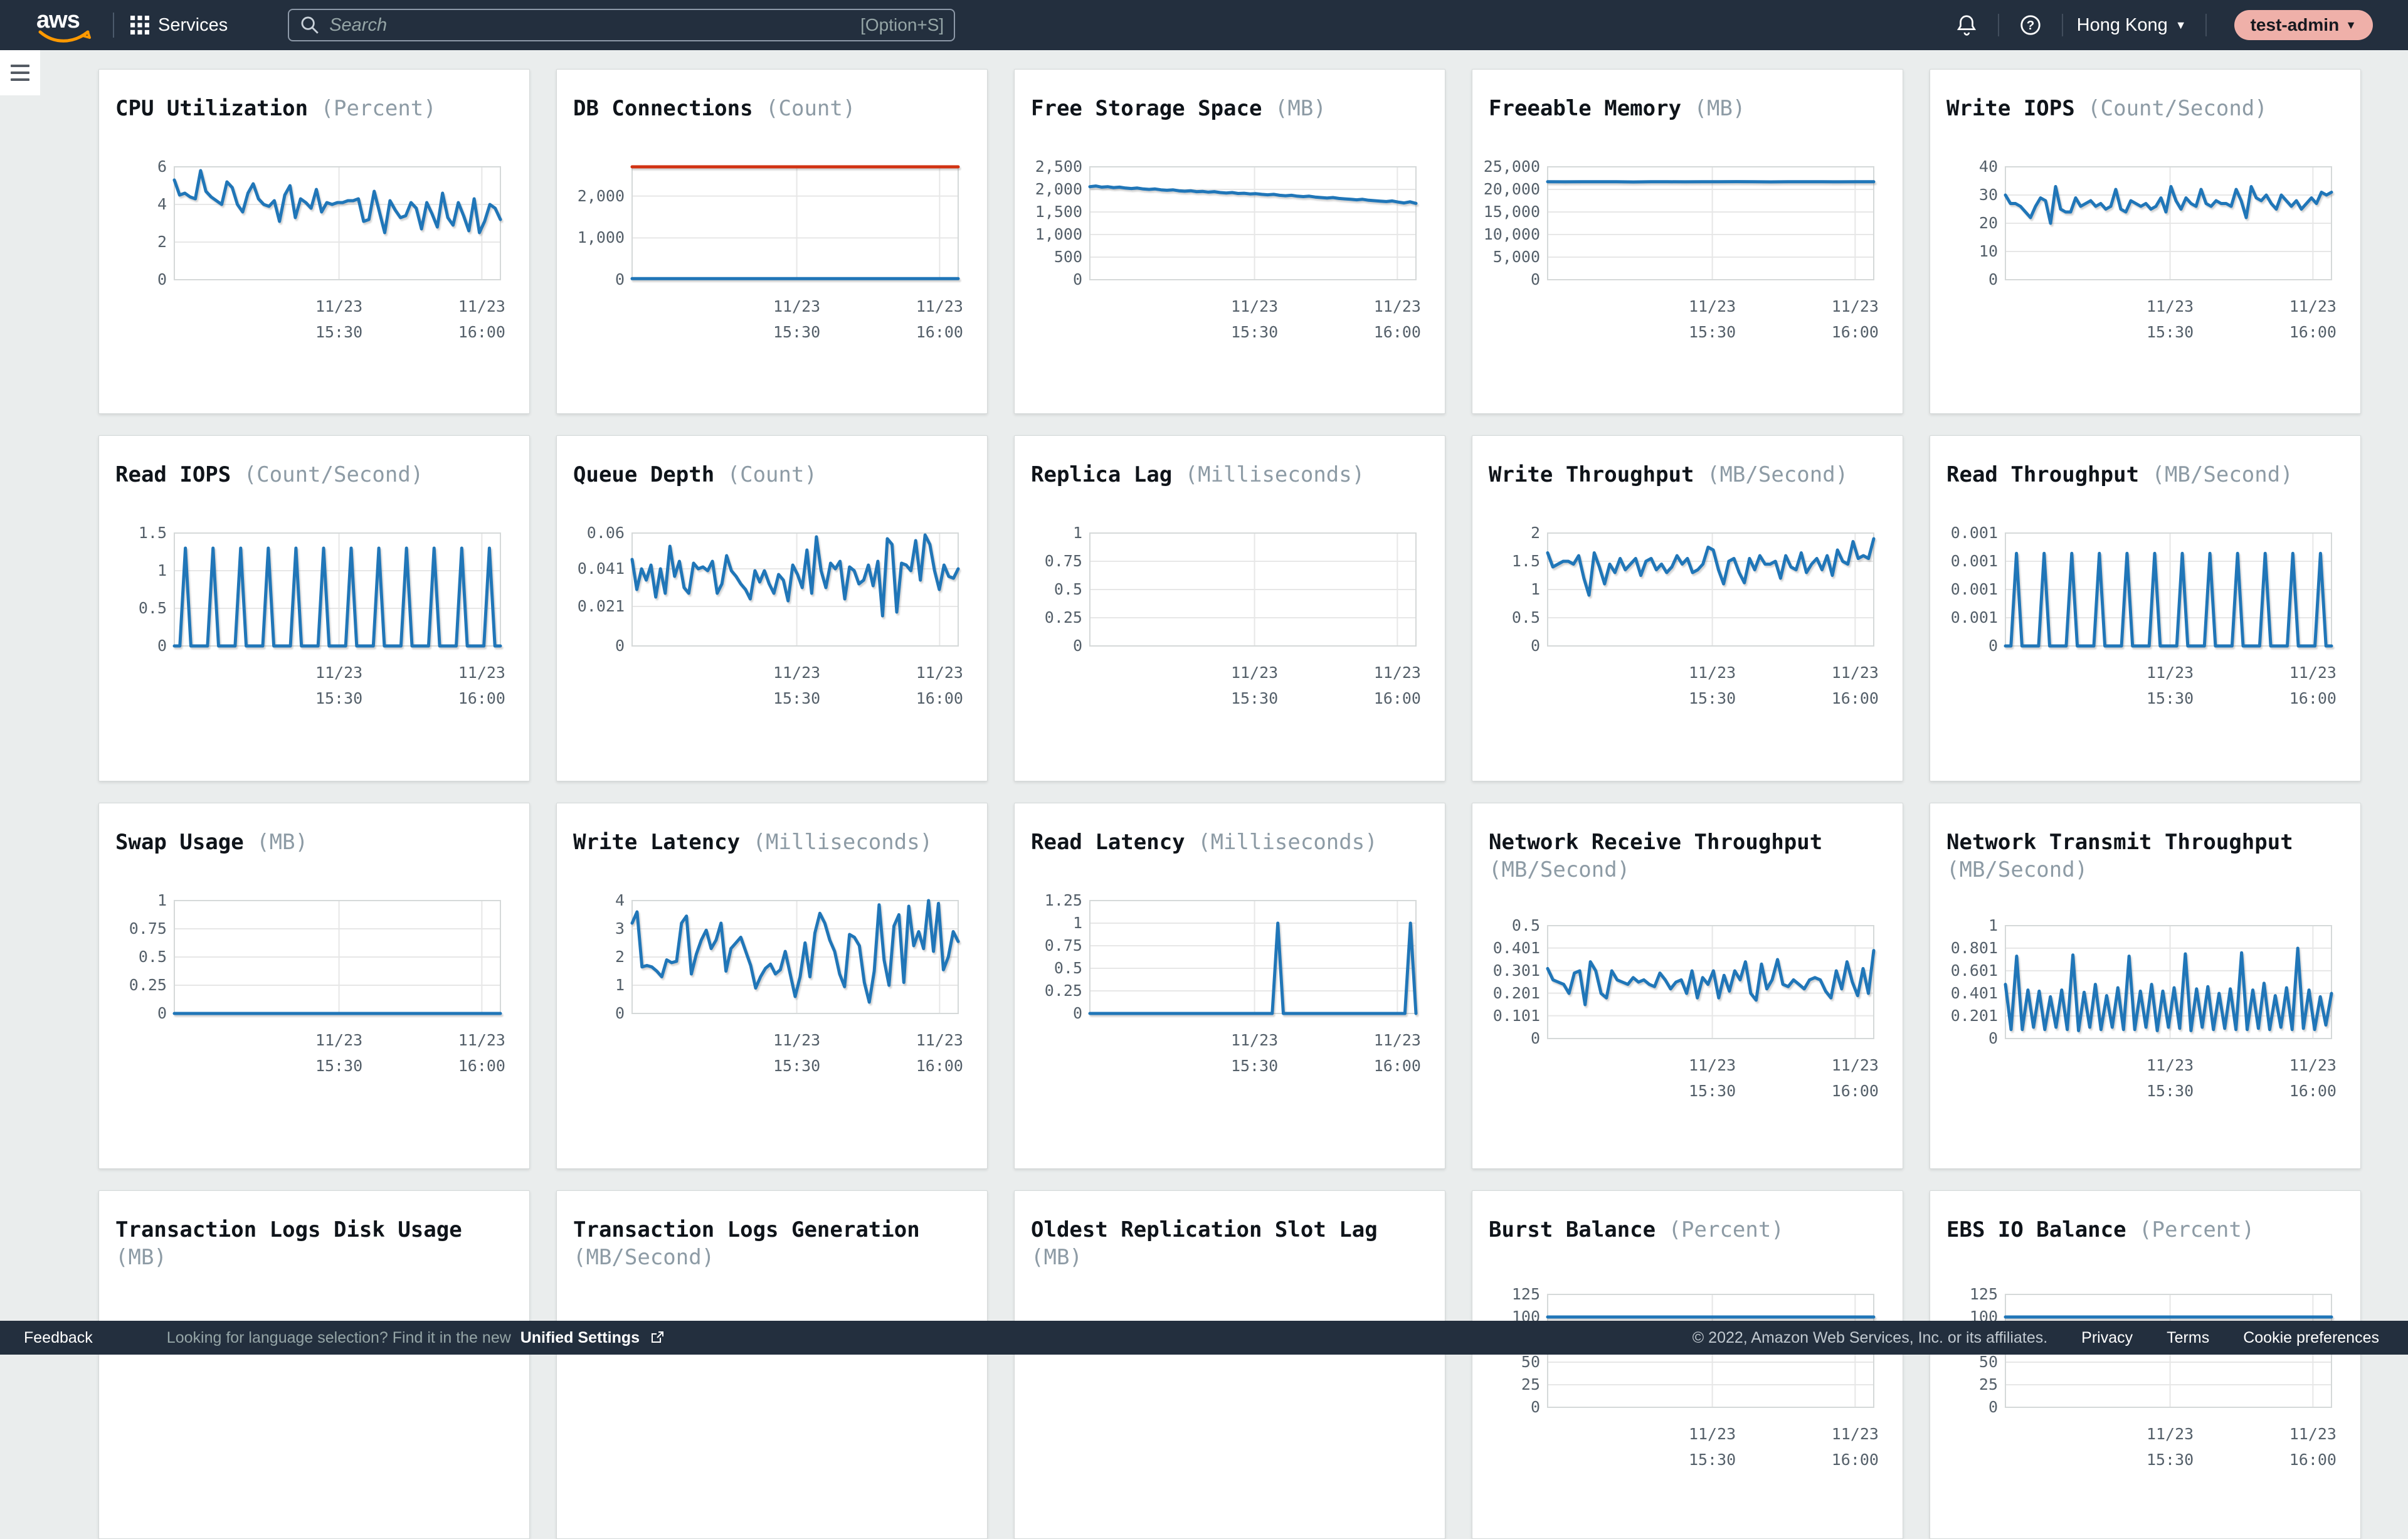 The height and width of the screenshot is (1539, 2408). I want to click on metric-card-transaction-logs-disk-usage: Transaction Logs Disk Usage(MB), so click(314, 1364).